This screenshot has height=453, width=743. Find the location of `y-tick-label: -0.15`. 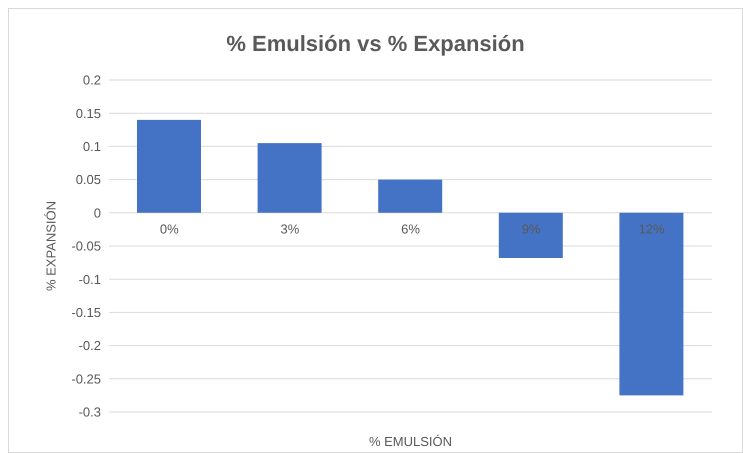

y-tick-label: -0.15 is located at coordinates (86, 312).